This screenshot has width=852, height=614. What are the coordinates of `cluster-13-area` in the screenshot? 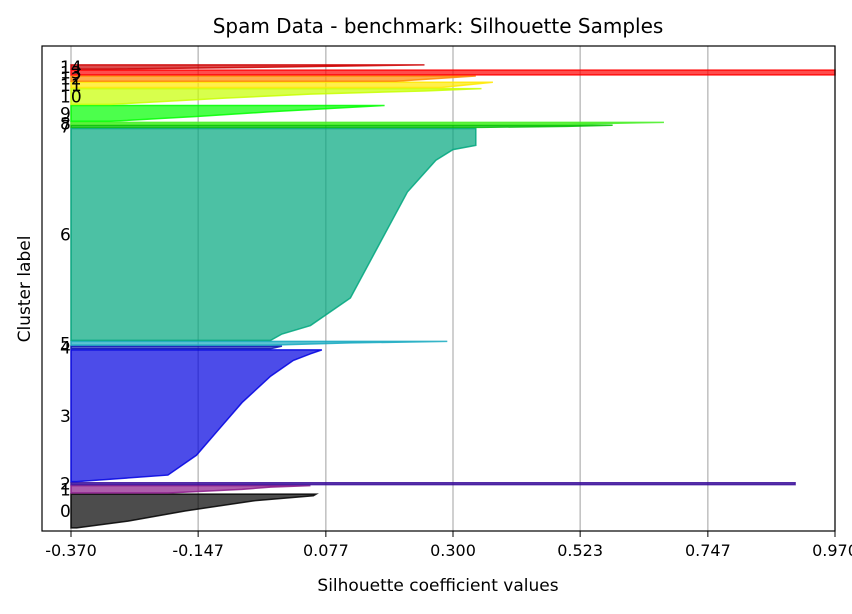 It's located at (453, 72).